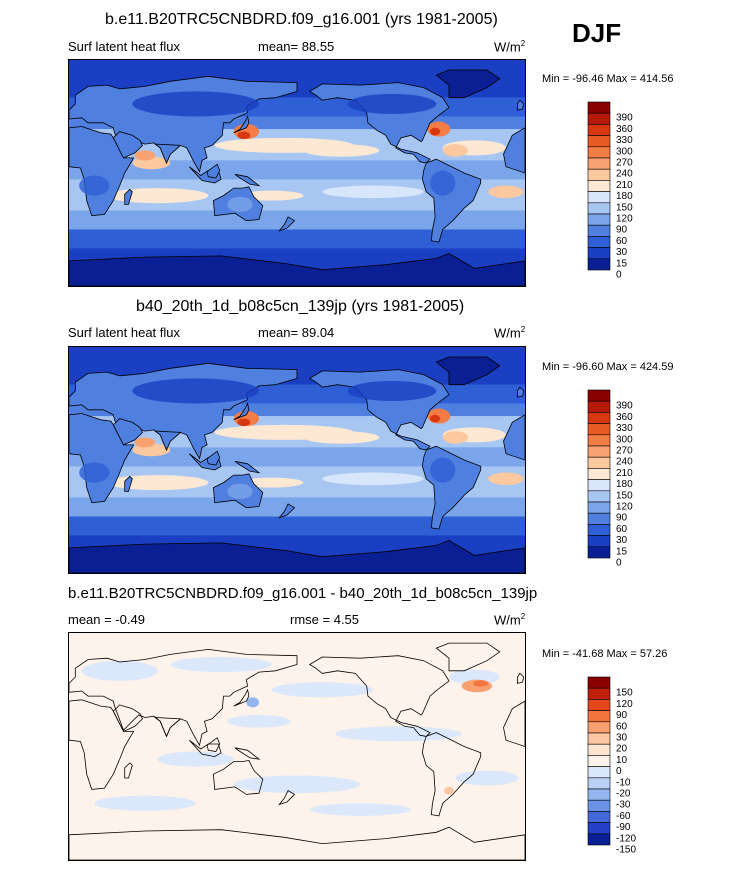 The height and width of the screenshot is (872, 733). Describe the element at coordinates (616, 768) in the screenshot. I see `panel3-colorbar: 150 120 90 60 30 20 10 0 -10 -20 -30 -60 -90 -120 -150` at that location.